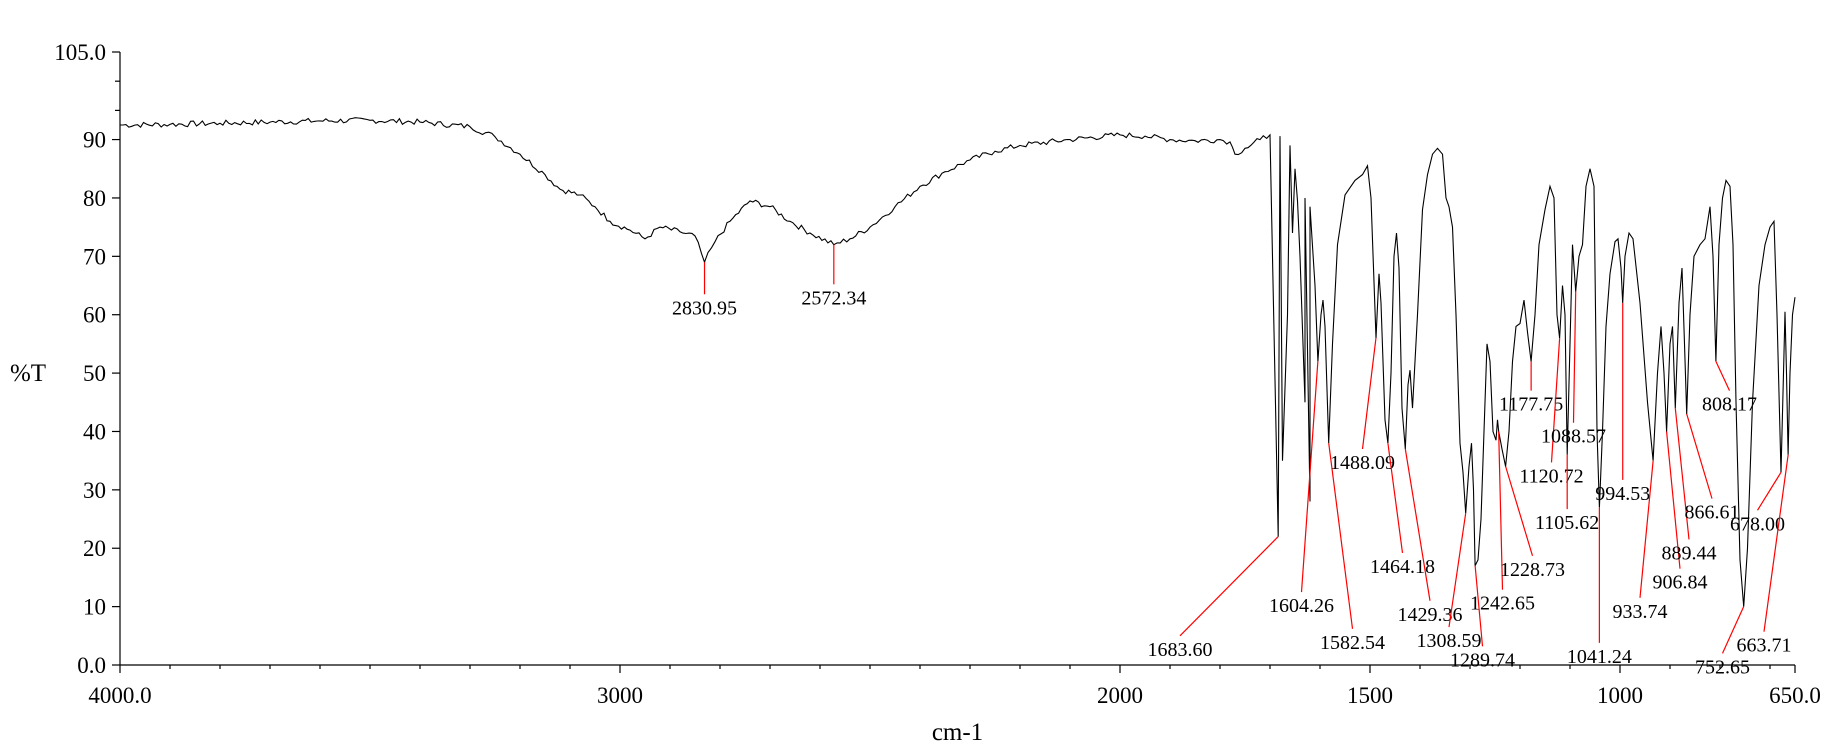 This screenshot has width=1846, height=746. Describe the element at coordinates (1482, 660) in the screenshot. I see `peak-label: 1289.74` at that location.